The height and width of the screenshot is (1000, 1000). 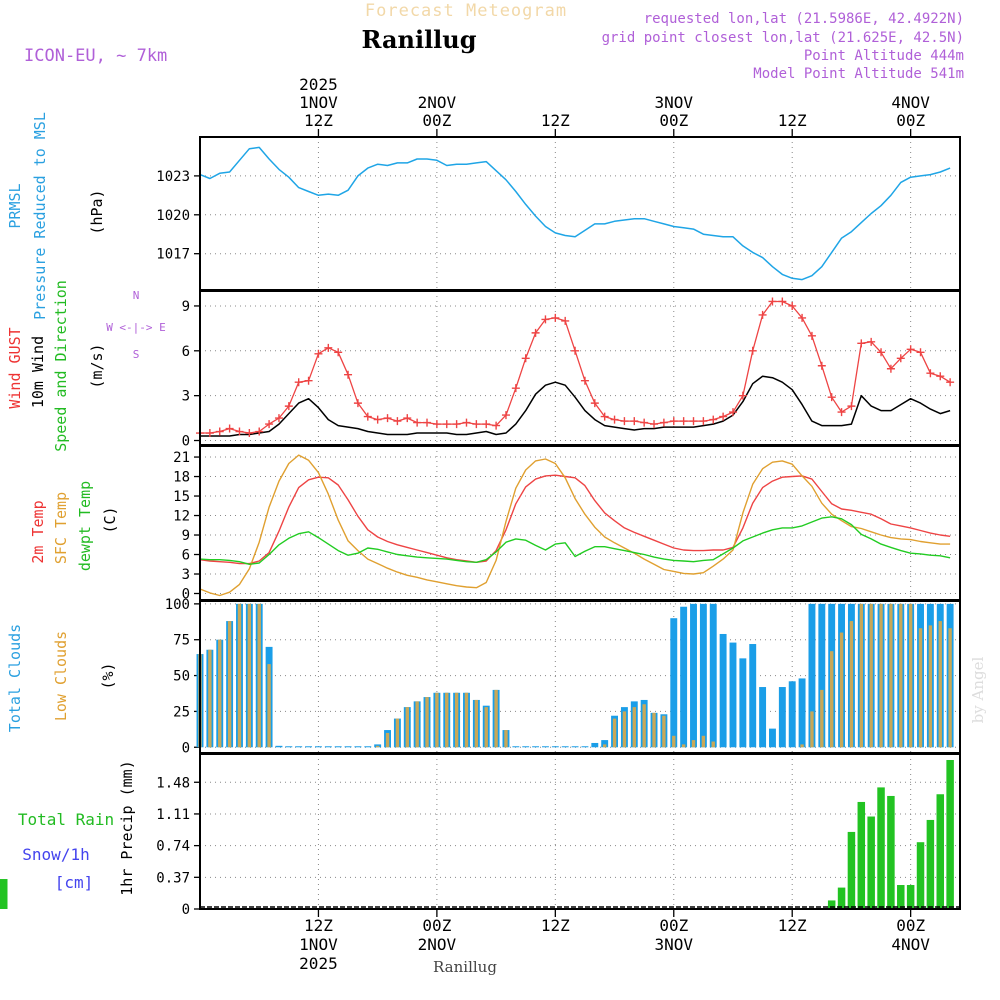 What do you see at coordinates (436, 120) in the screenshot?
I see `time-label-top: 00Z` at bounding box center [436, 120].